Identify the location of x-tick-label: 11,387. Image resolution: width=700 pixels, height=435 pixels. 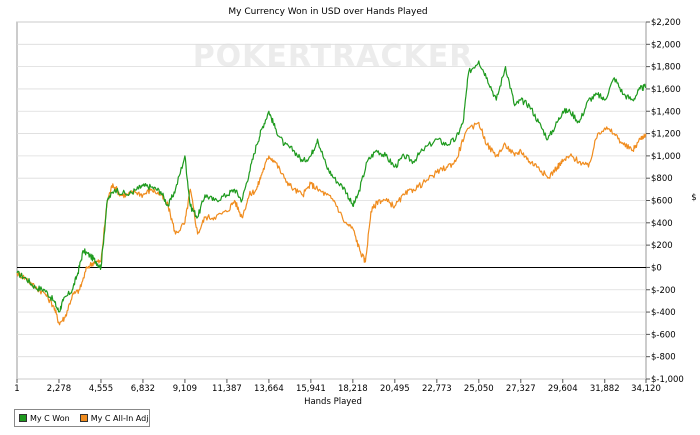
(227, 389).